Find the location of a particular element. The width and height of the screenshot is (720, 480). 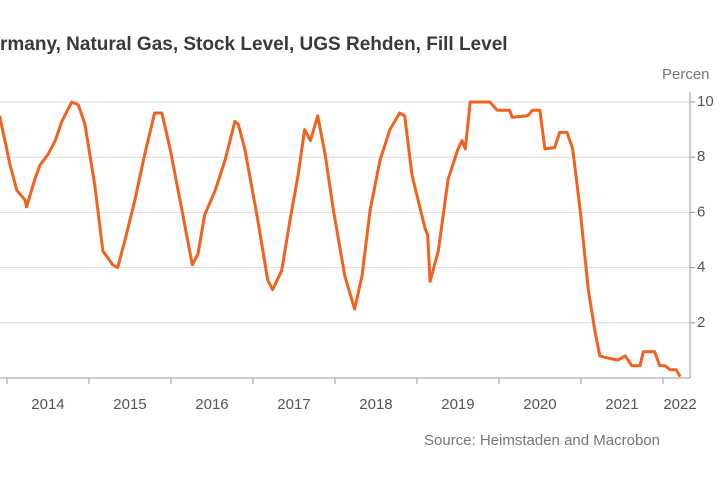

x-tick-label: 2021 is located at coordinates (621, 404).